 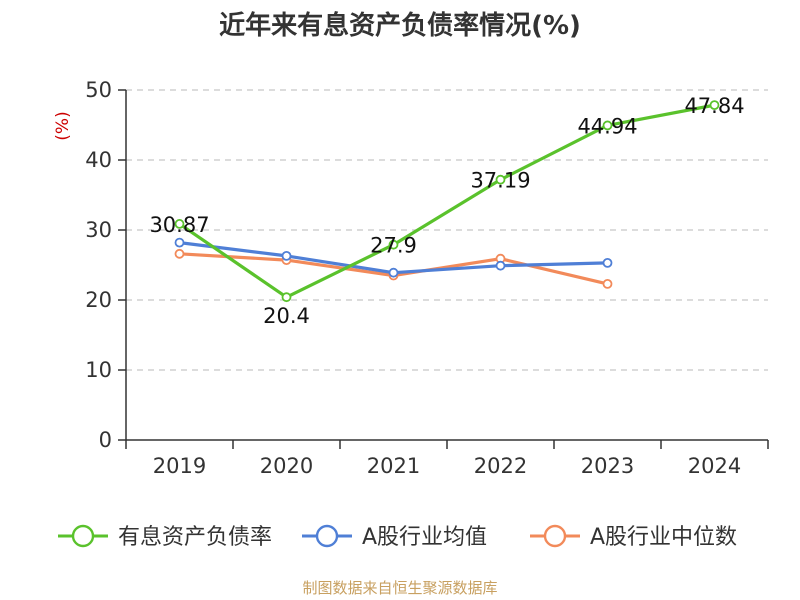 What do you see at coordinates (286, 316) in the screenshot?
I see `data-label-1: 20.4` at bounding box center [286, 316].